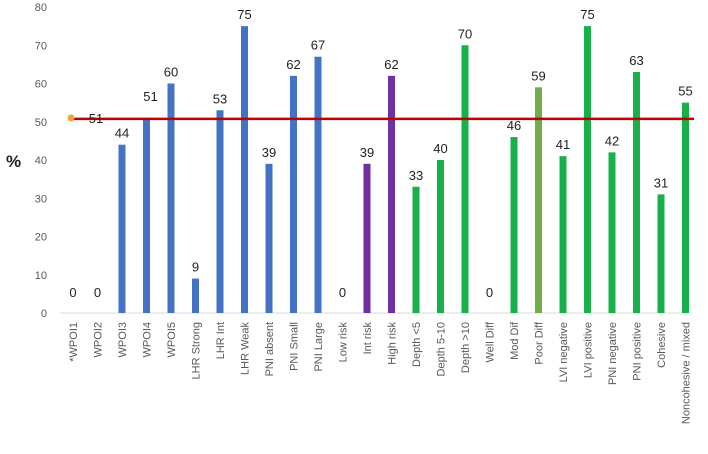 This screenshot has height=454, width=708. What do you see at coordinates (13, 161) in the screenshot?
I see `y-axis-label: %` at bounding box center [13, 161].